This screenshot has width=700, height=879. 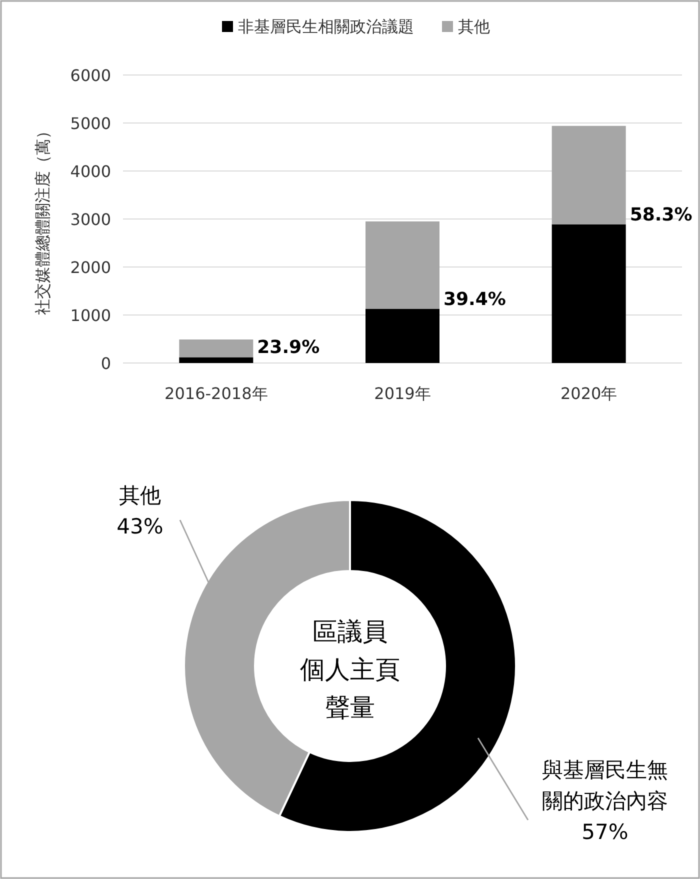 What do you see at coordinates (661, 215) in the screenshot?
I see `annotation: 58.3%` at bounding box center [661, 215].